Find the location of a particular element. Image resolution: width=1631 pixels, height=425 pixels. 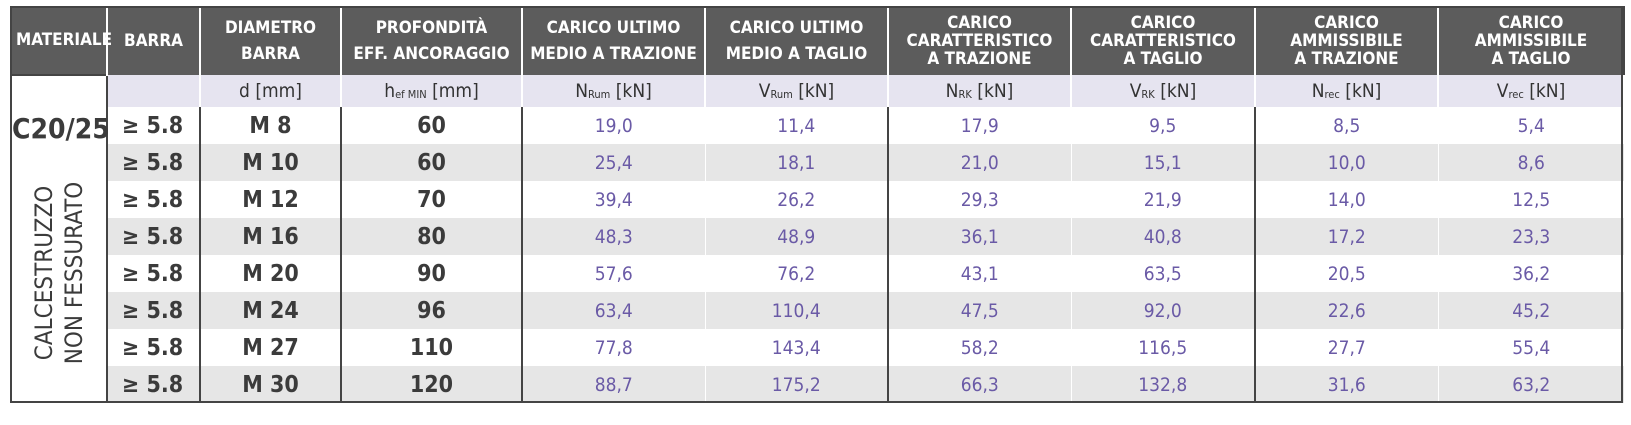

value-cell: 92,0 is located at coordinates (1162, 310).